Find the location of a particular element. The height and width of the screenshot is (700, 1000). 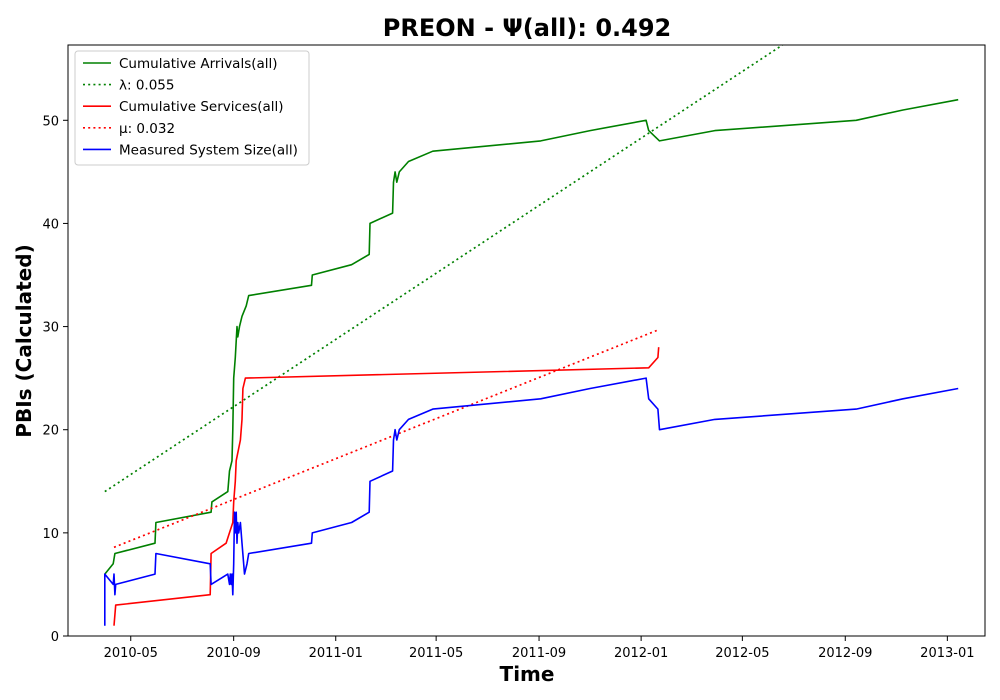

x-tick-label: 2012-05 is located at coordinates (742, 653).